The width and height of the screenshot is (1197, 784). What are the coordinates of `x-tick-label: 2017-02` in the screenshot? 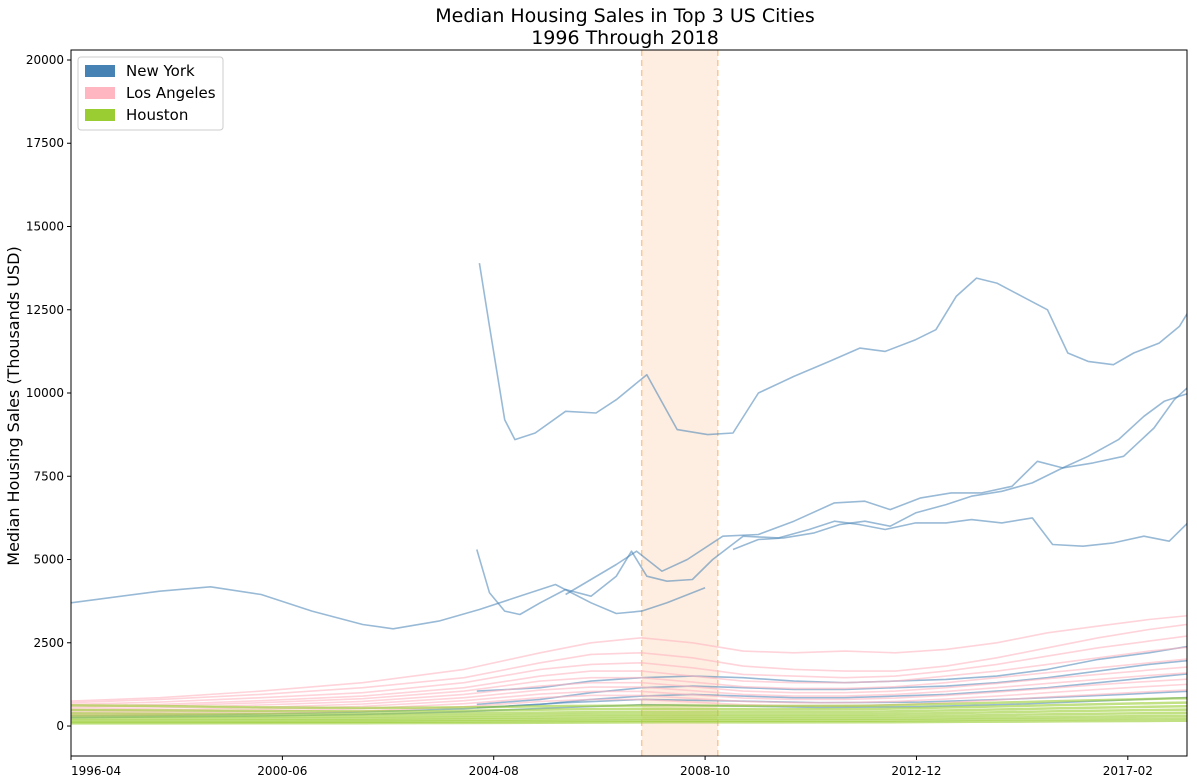 It's located at (1128, 771).